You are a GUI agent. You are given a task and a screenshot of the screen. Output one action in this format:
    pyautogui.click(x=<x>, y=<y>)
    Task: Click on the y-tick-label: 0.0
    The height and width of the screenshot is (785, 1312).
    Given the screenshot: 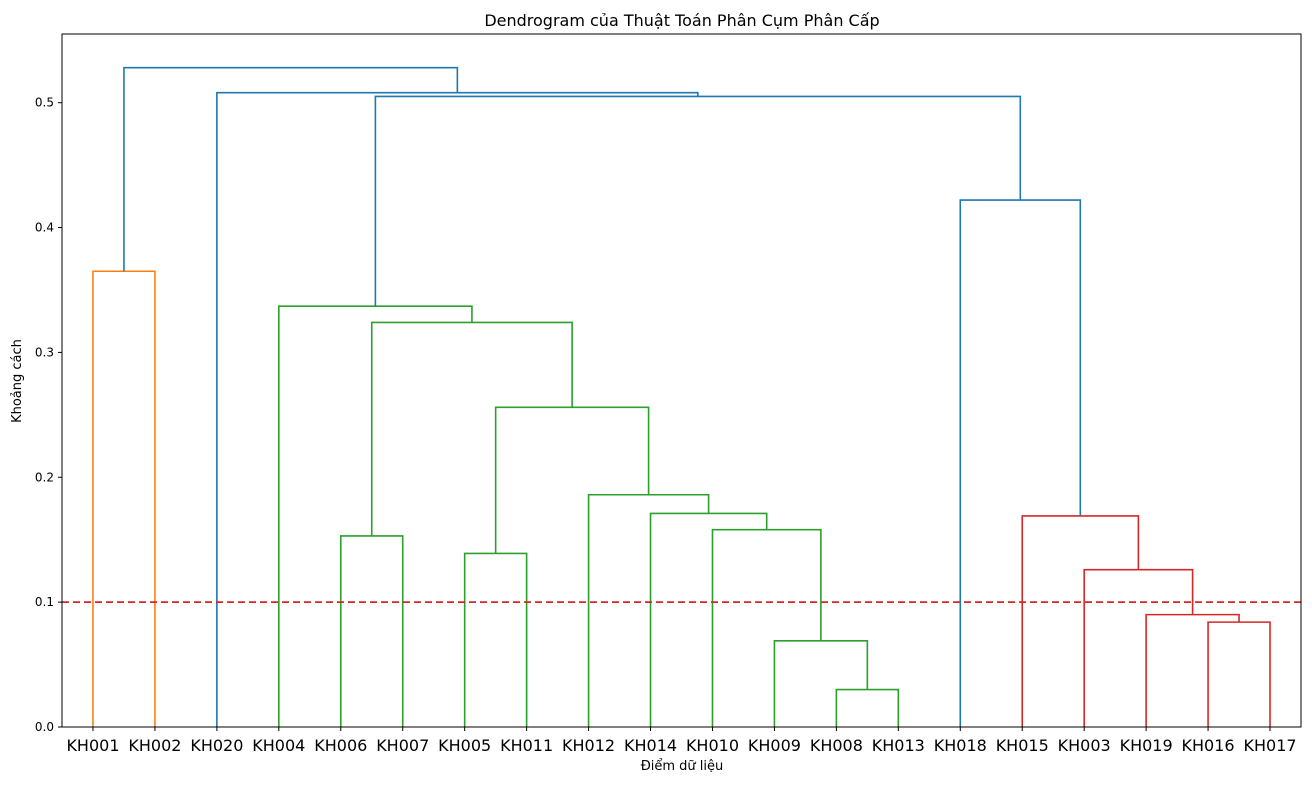 What is the action you would take?
    pyautogui.click(x=44, y=727)
    